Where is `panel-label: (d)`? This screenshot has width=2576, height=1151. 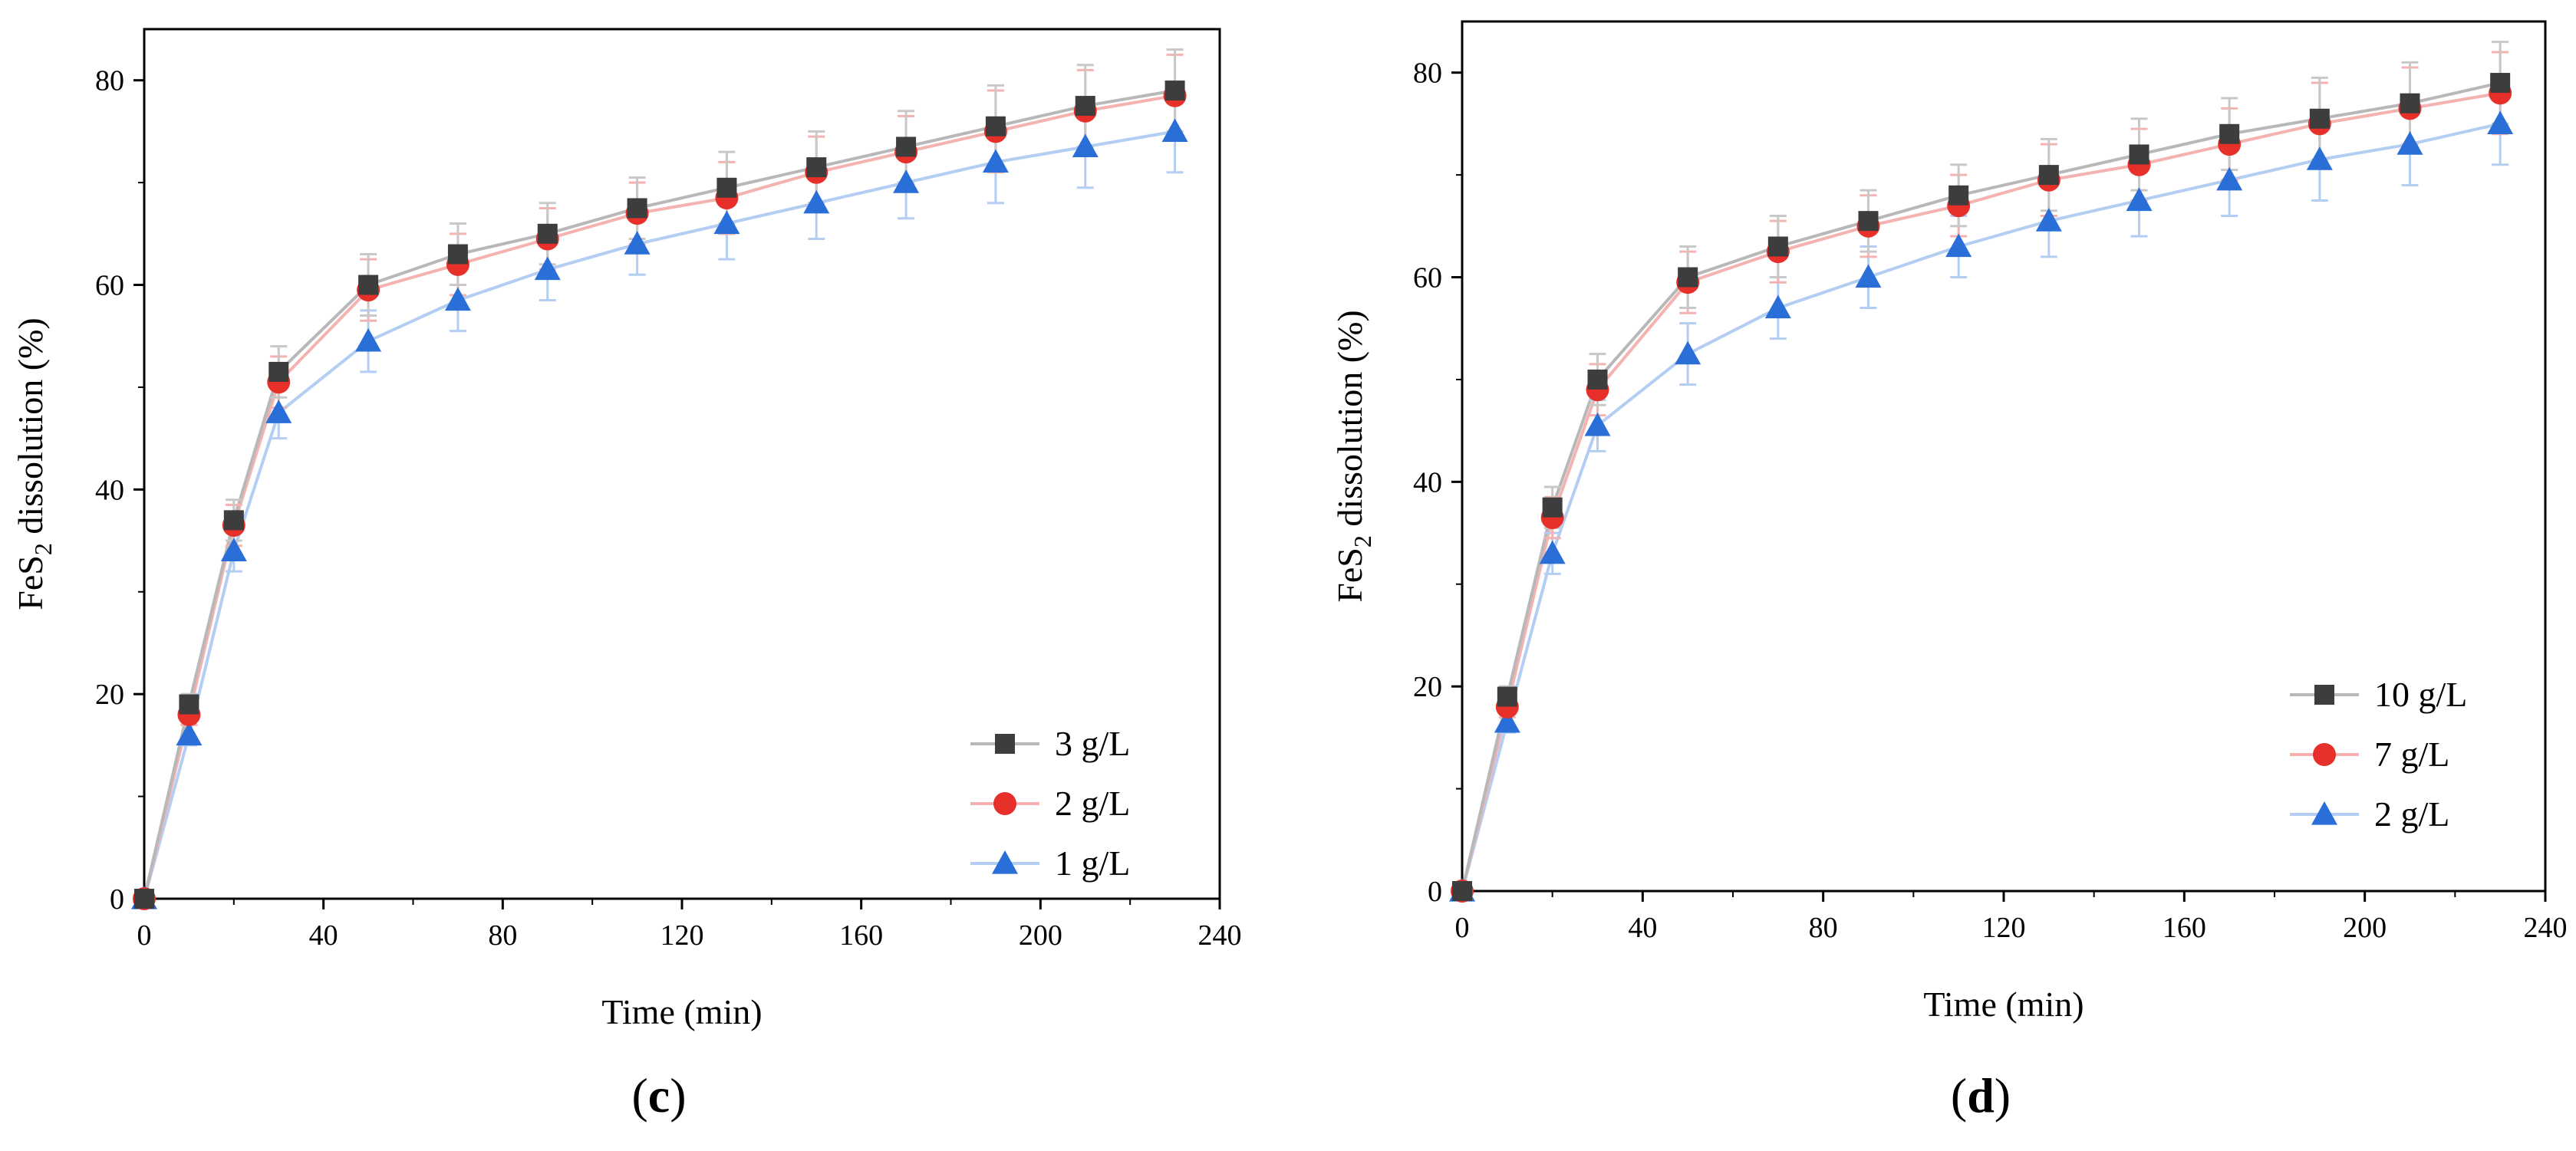 panel-label: (d) is located at coordinates (1981, 1095).